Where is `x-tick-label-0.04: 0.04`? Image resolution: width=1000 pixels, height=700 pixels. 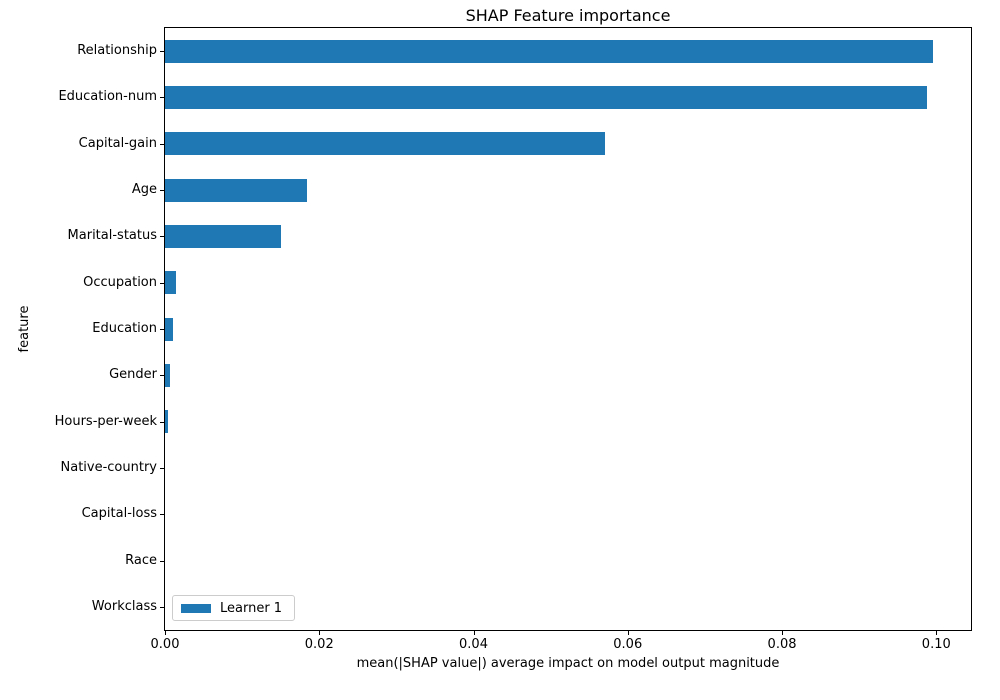
x-tick-label-0.04: 0.04 is located at coordinates (473, 644).